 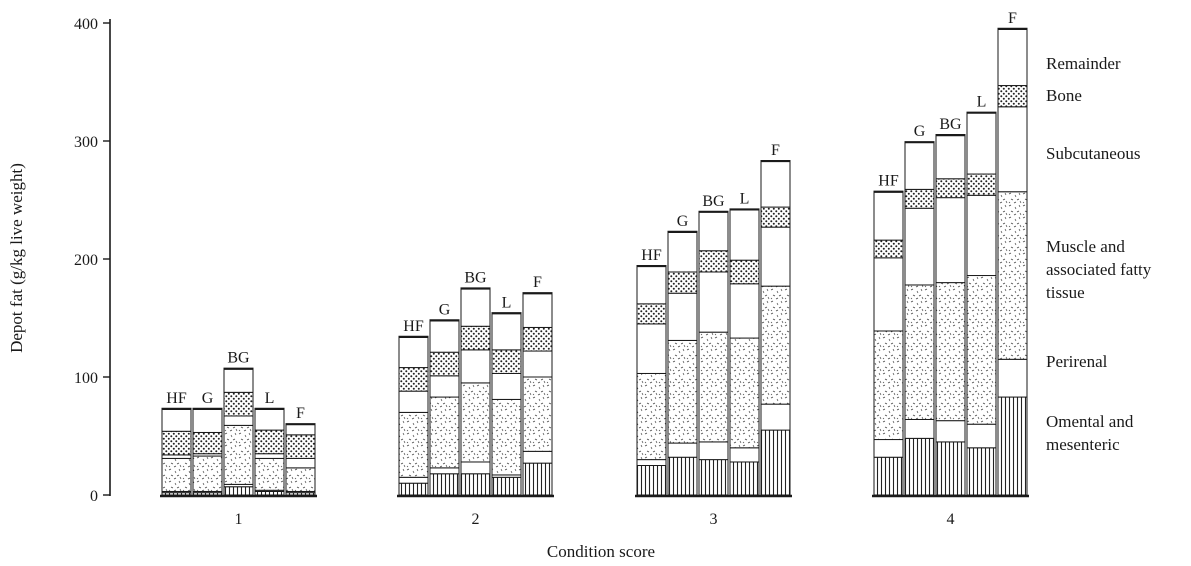 I want to click on stacked-bar: F, so click(x=1012, y=253).